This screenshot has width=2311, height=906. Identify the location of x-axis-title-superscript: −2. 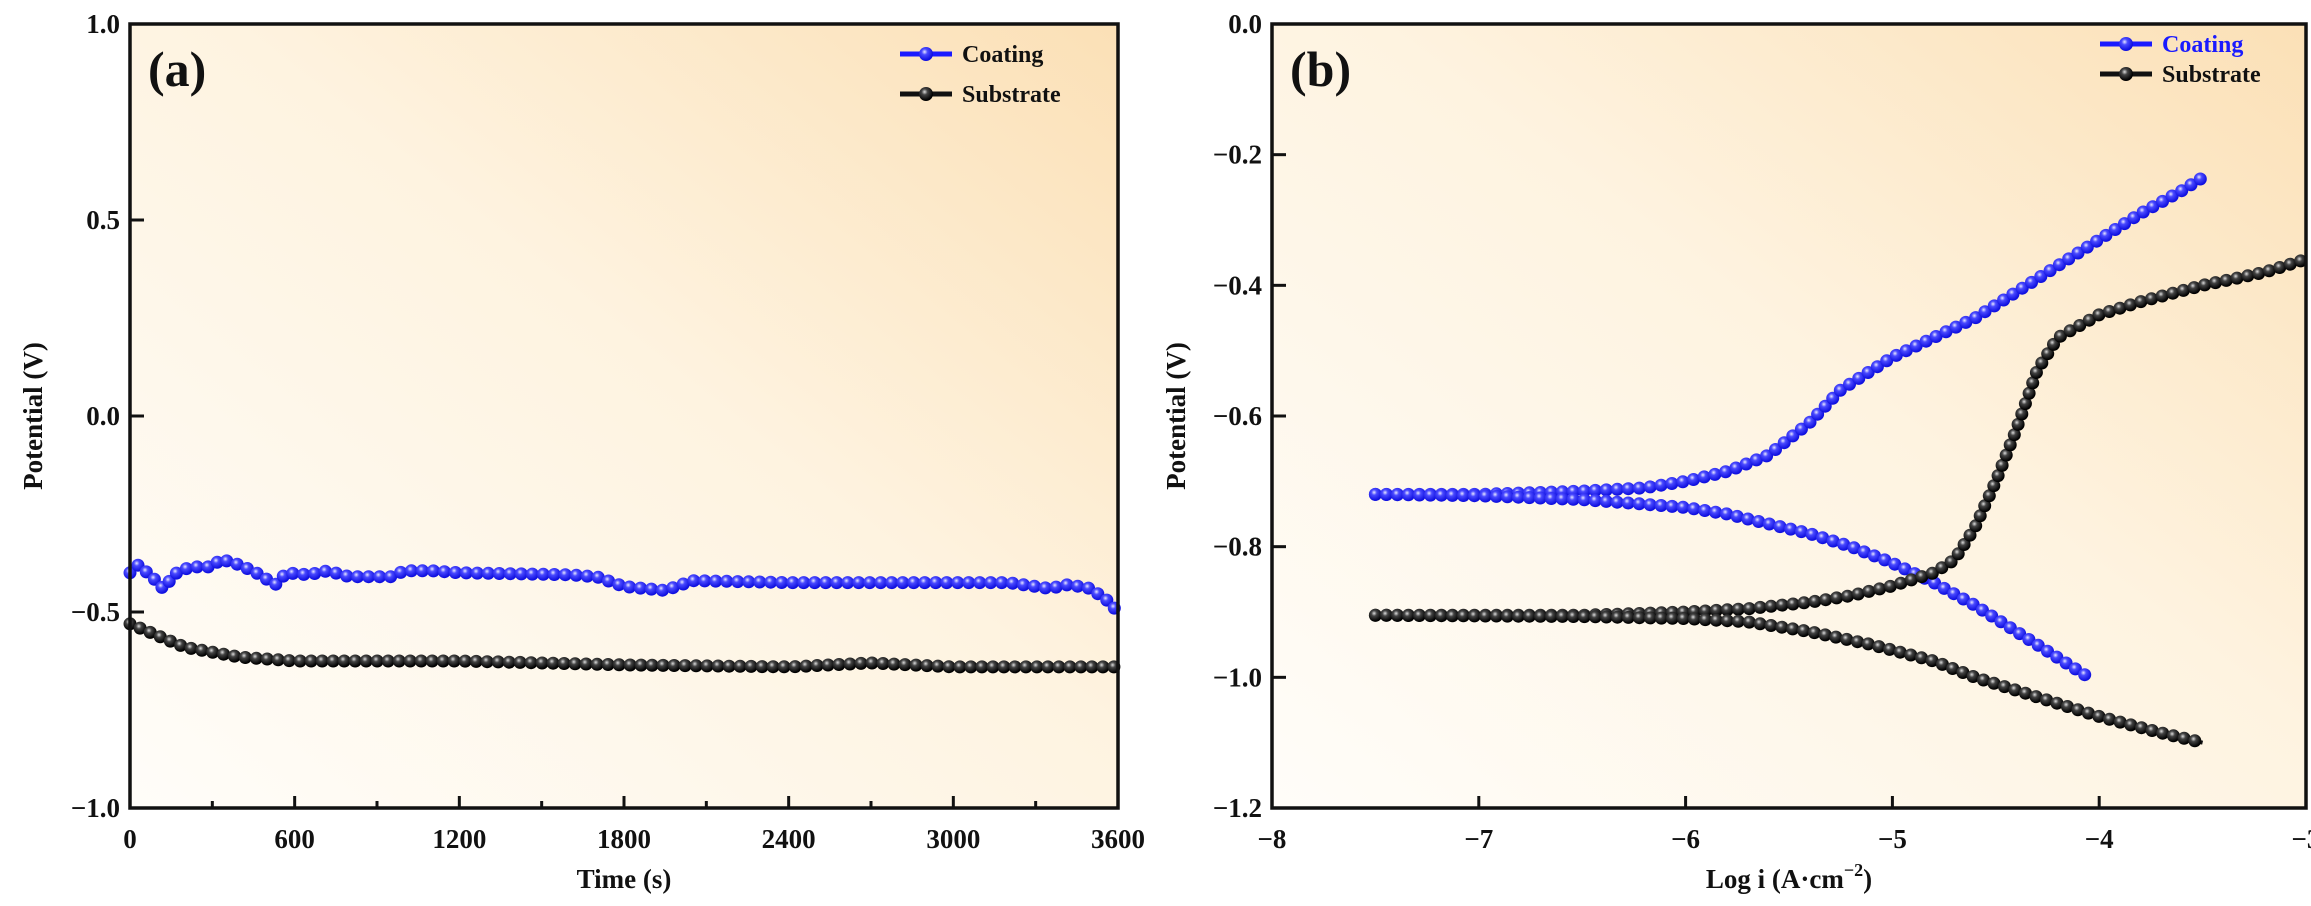
(1853, 870).